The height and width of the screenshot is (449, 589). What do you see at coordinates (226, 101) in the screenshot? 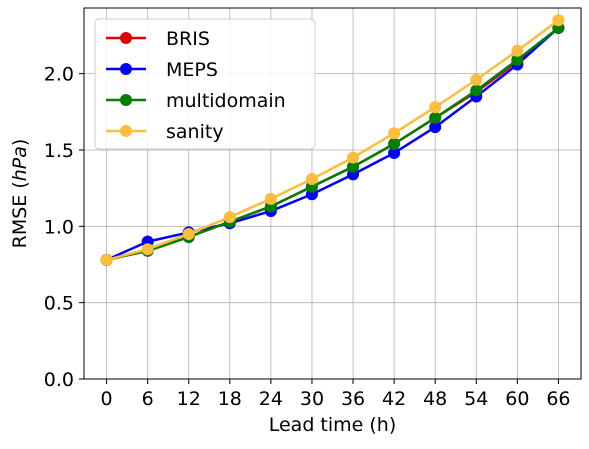
I see `legend-label: multidomain` at bounding box center [226, 101].